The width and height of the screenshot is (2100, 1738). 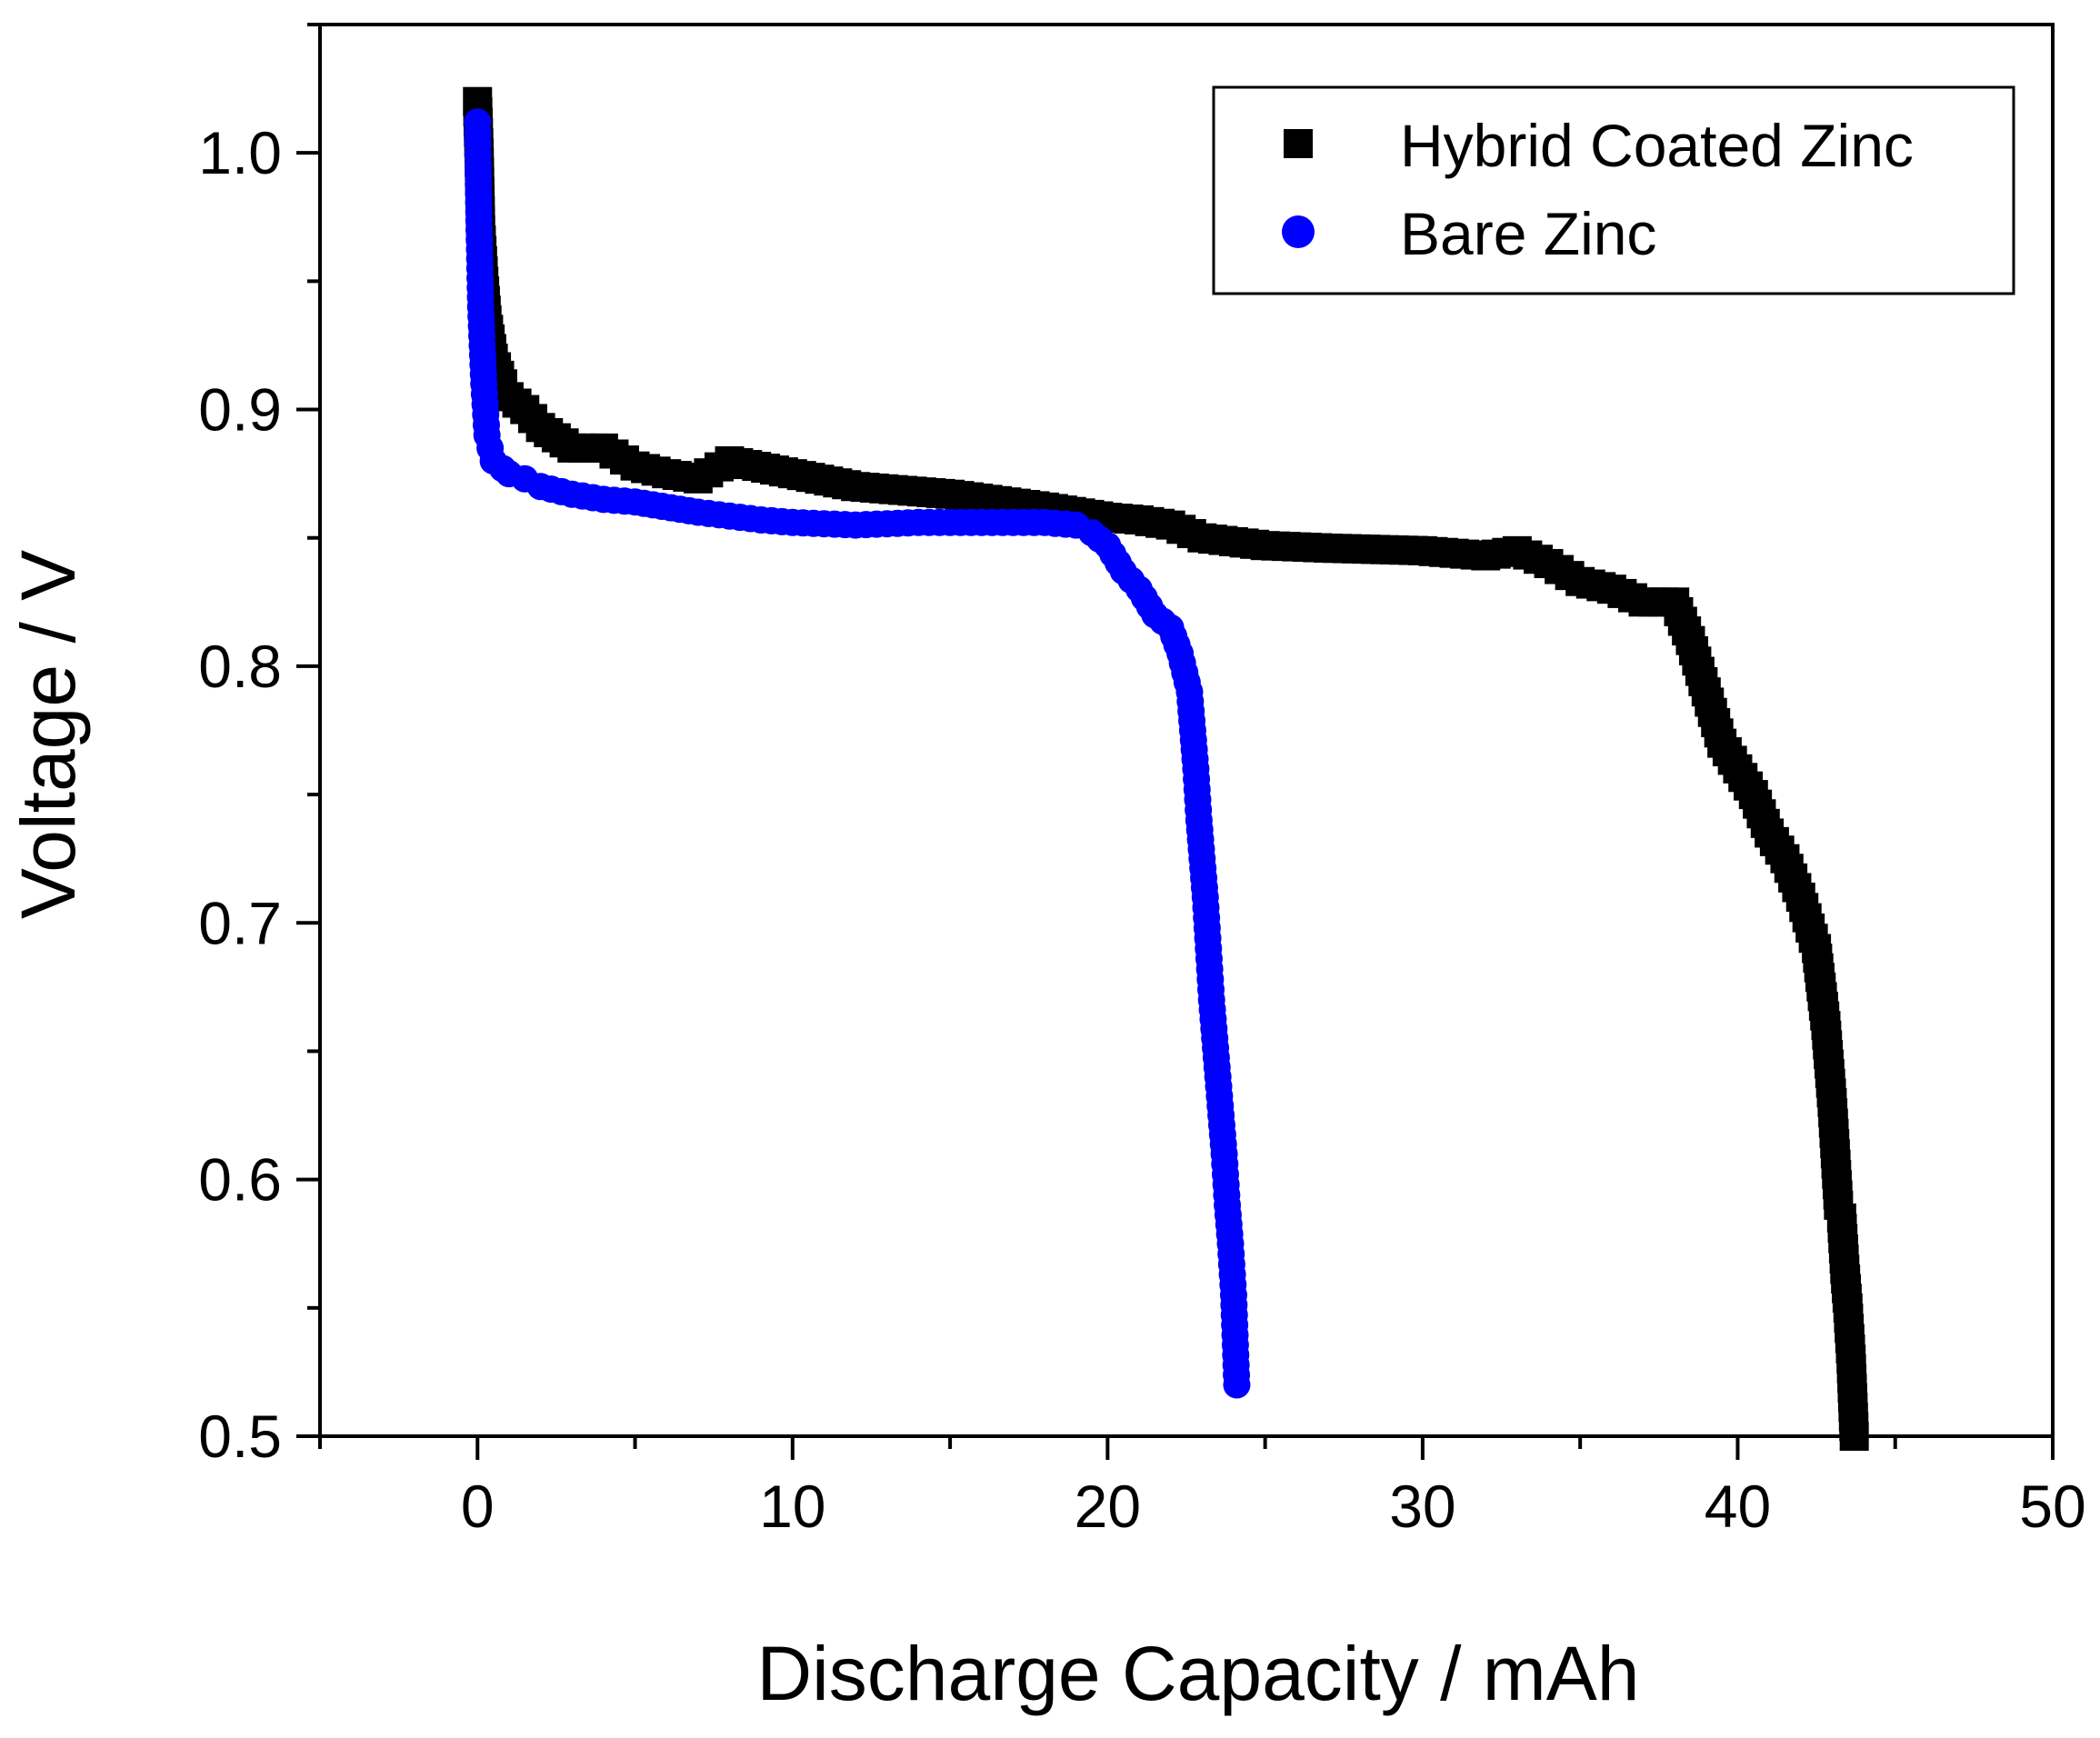 I want to click on x-axis-title: Discharge Capacity / mAh, so click(x=1197, y=1673).